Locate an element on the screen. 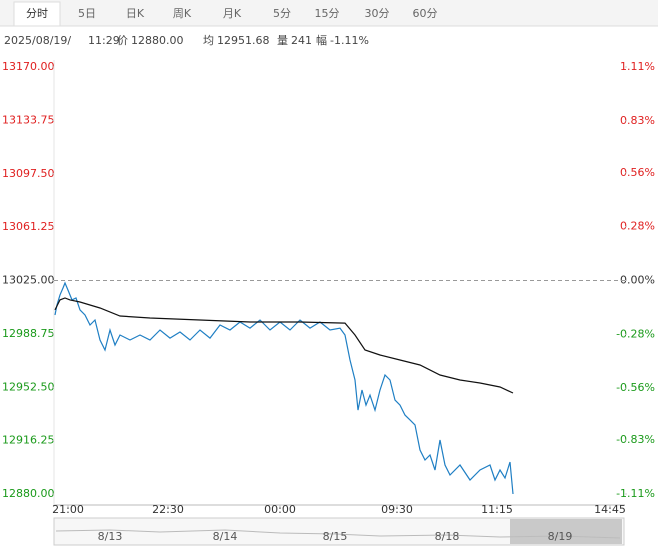  info-vol-label: 量 is located at coordinates (282, 40).